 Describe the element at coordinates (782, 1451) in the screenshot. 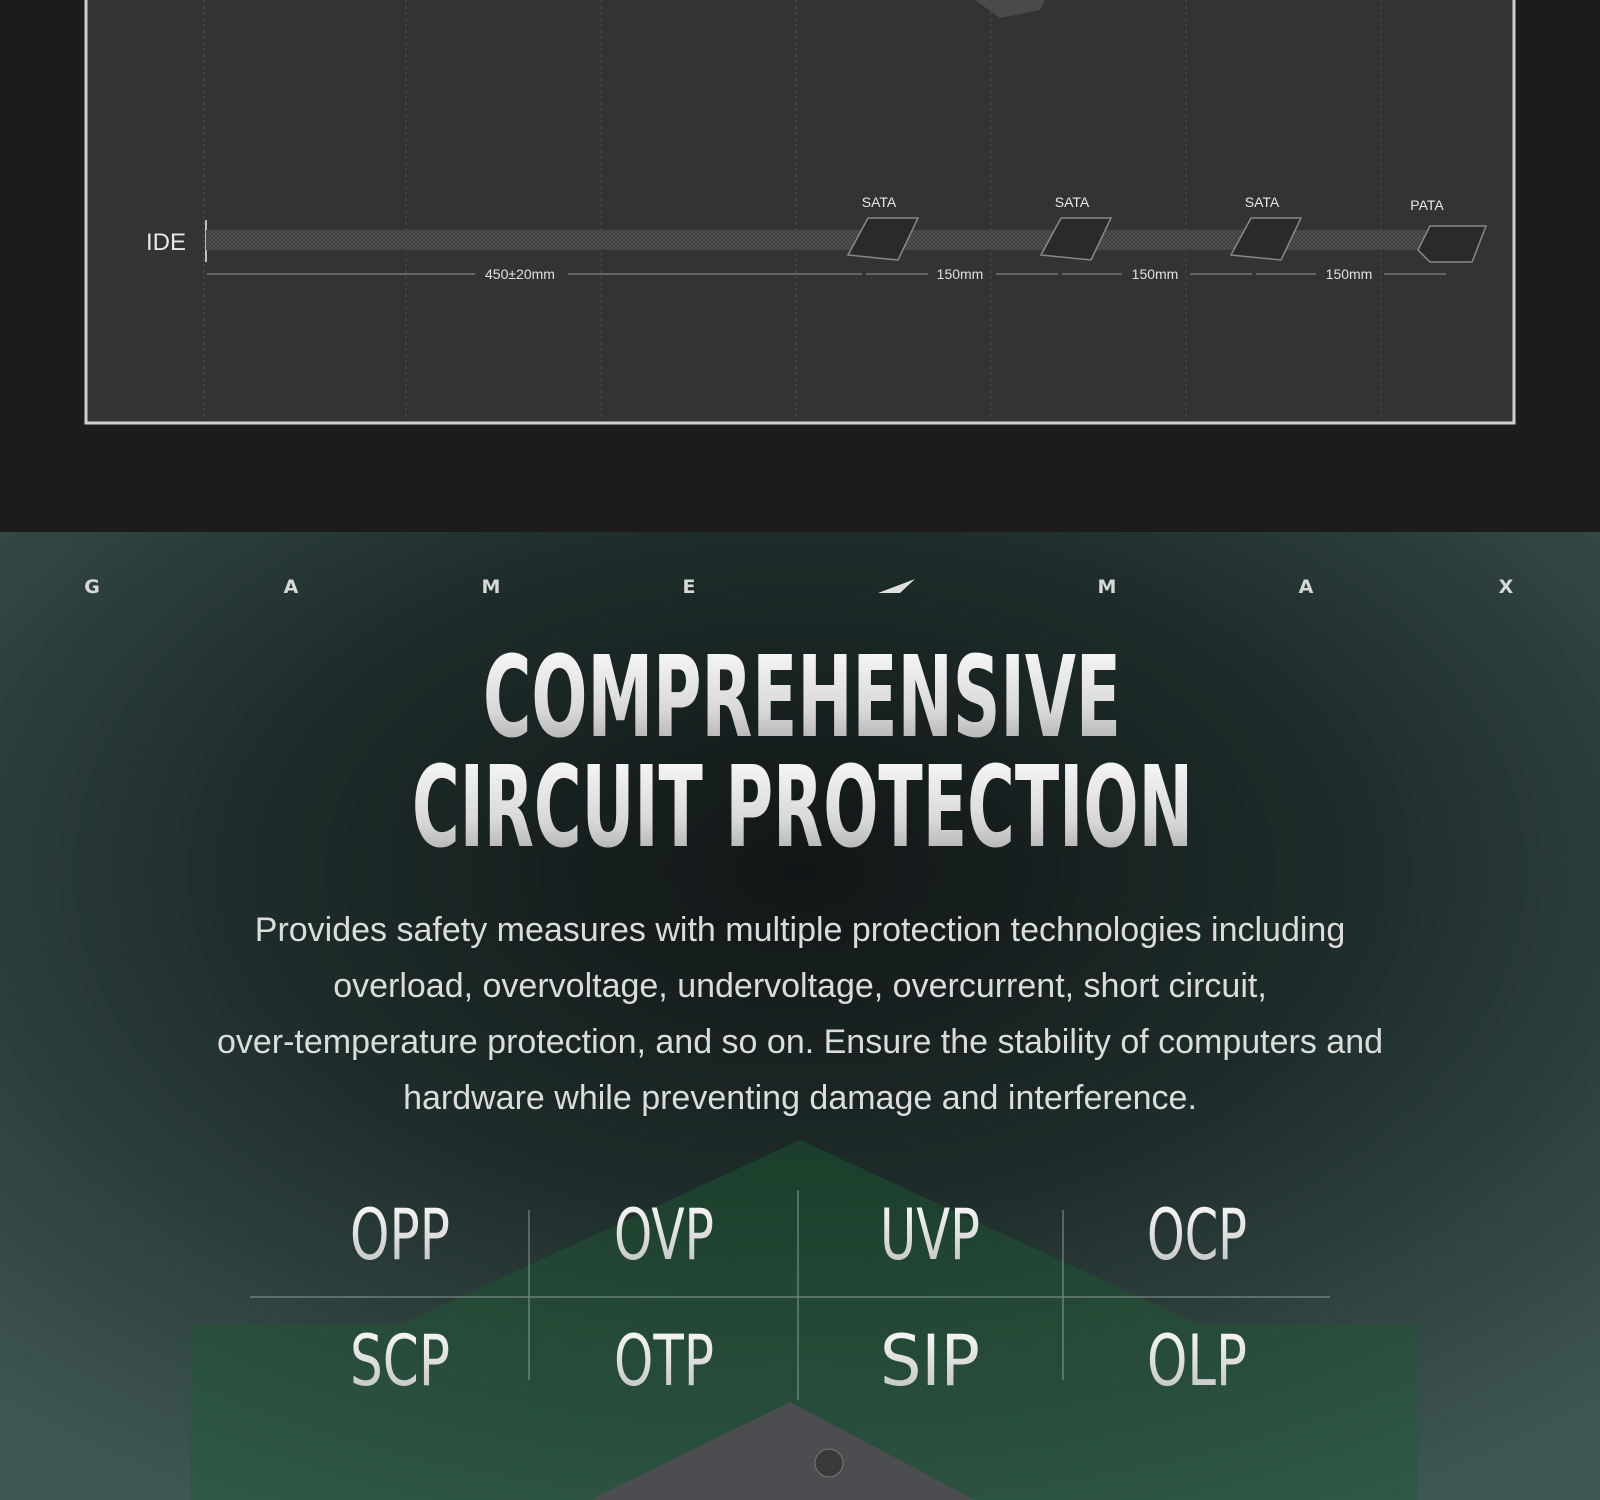

I see `psu-shape` at that location.